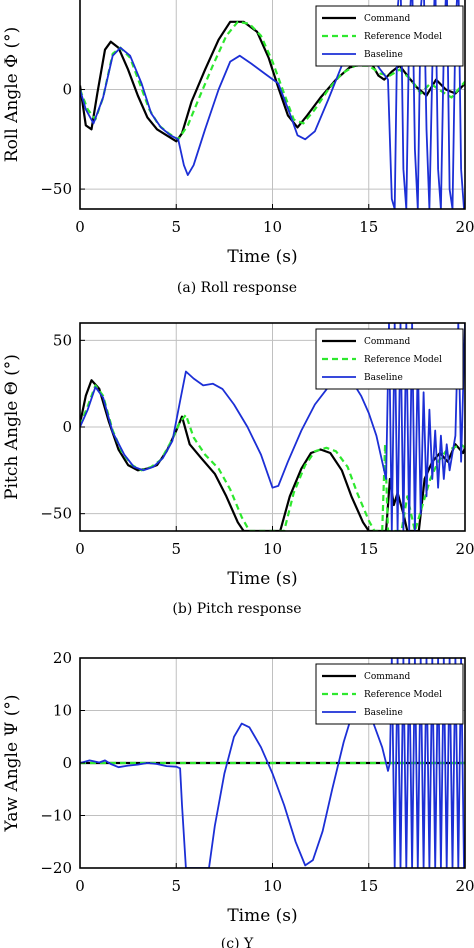 This screenshot has width=474, height=948. I want to click on y-tick-label: 10, so click(62, 711).